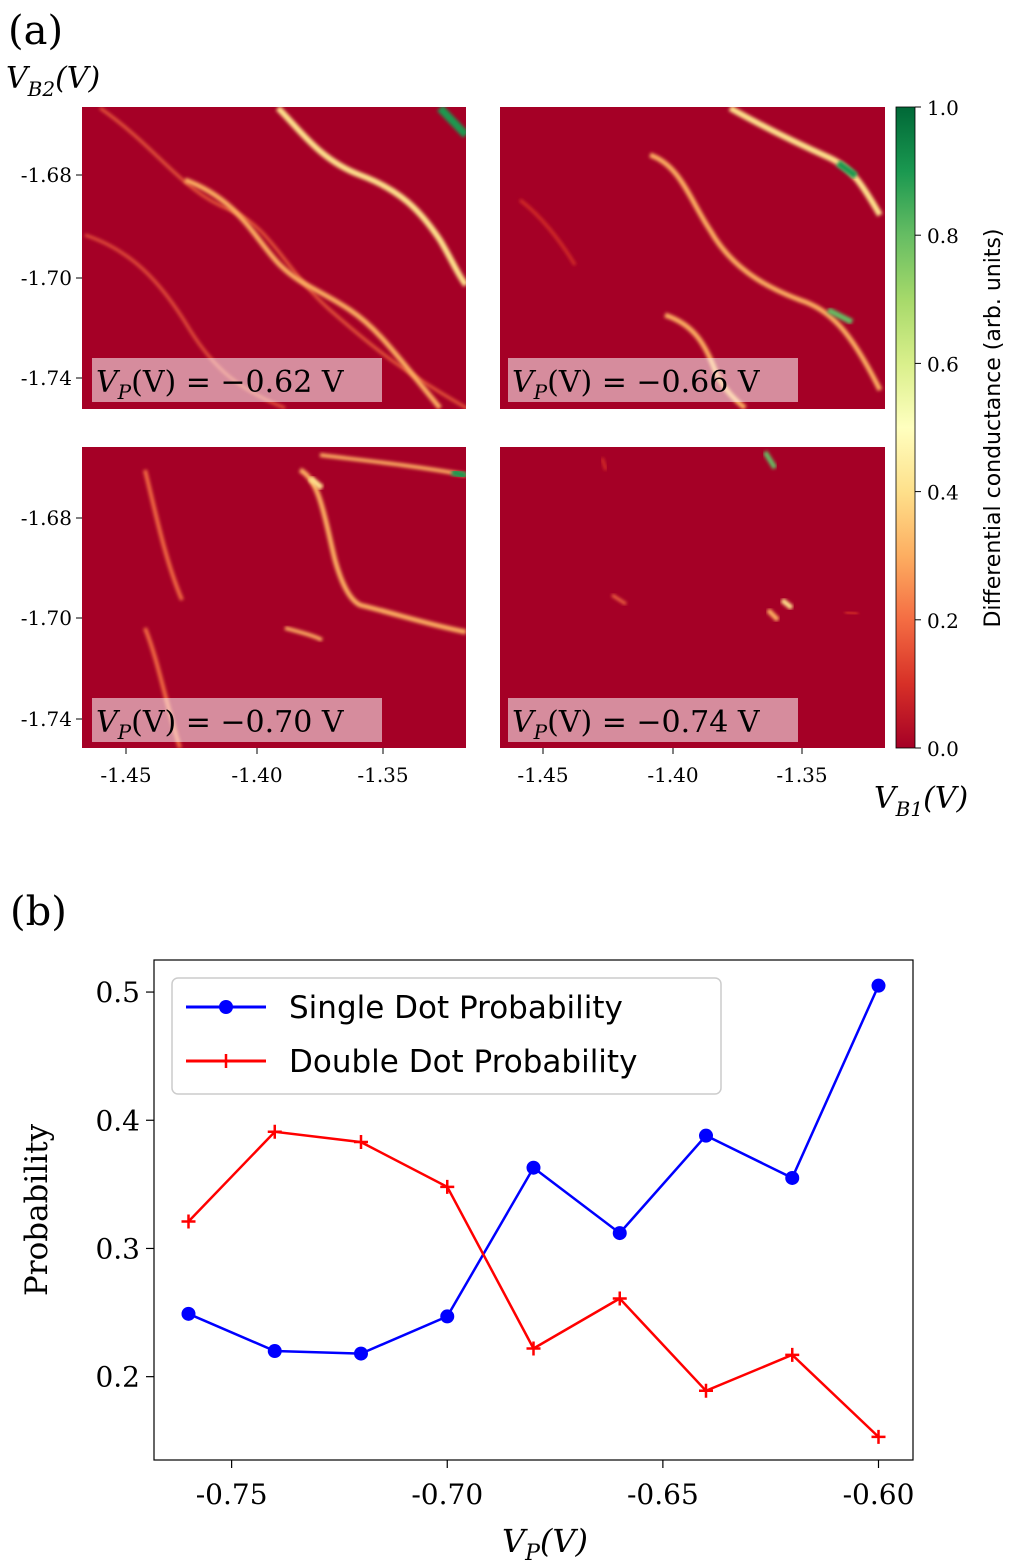  I want to click on x-axis-label: VP(V), so click(545, 1543).